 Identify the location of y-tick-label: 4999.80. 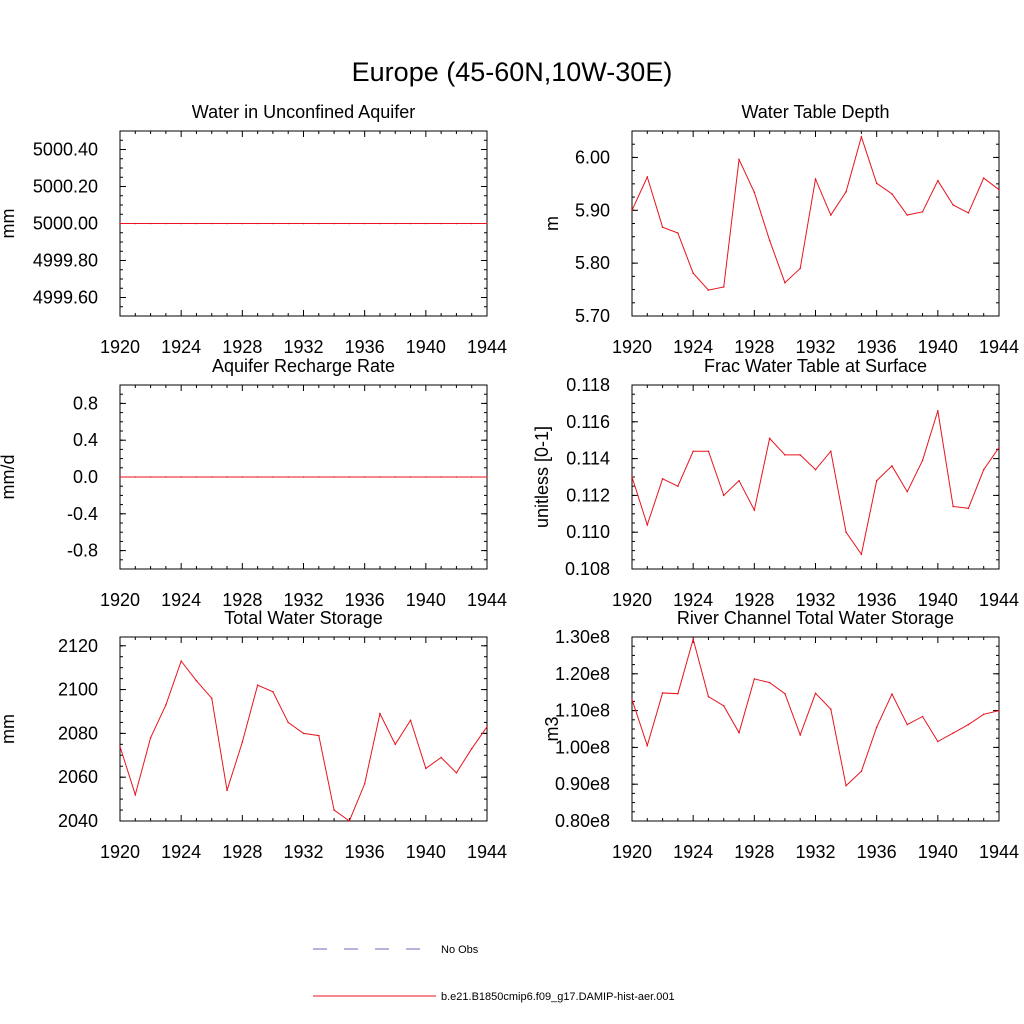
(65, 261).